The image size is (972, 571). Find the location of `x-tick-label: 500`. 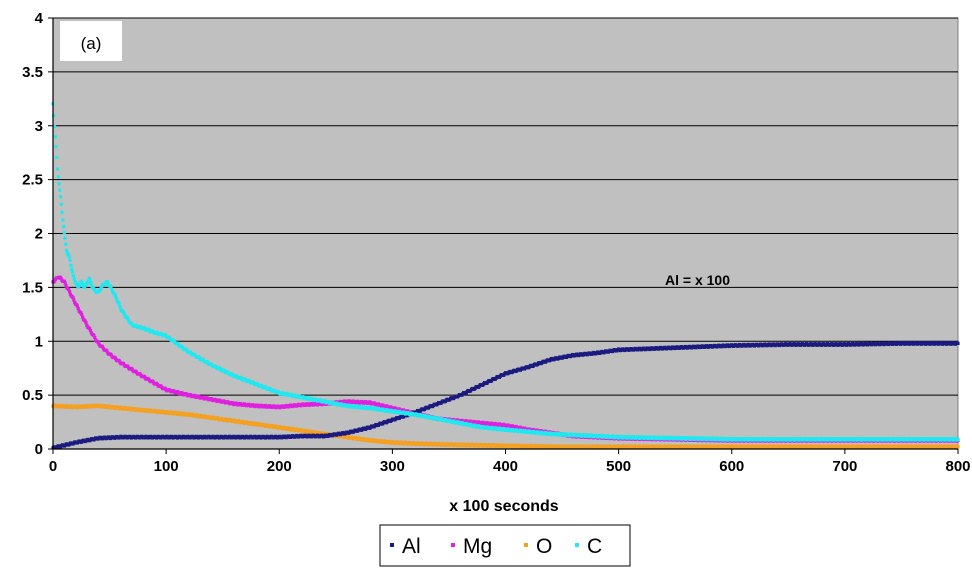

x-tick-label: 500 is located at coordinates (618, 466).